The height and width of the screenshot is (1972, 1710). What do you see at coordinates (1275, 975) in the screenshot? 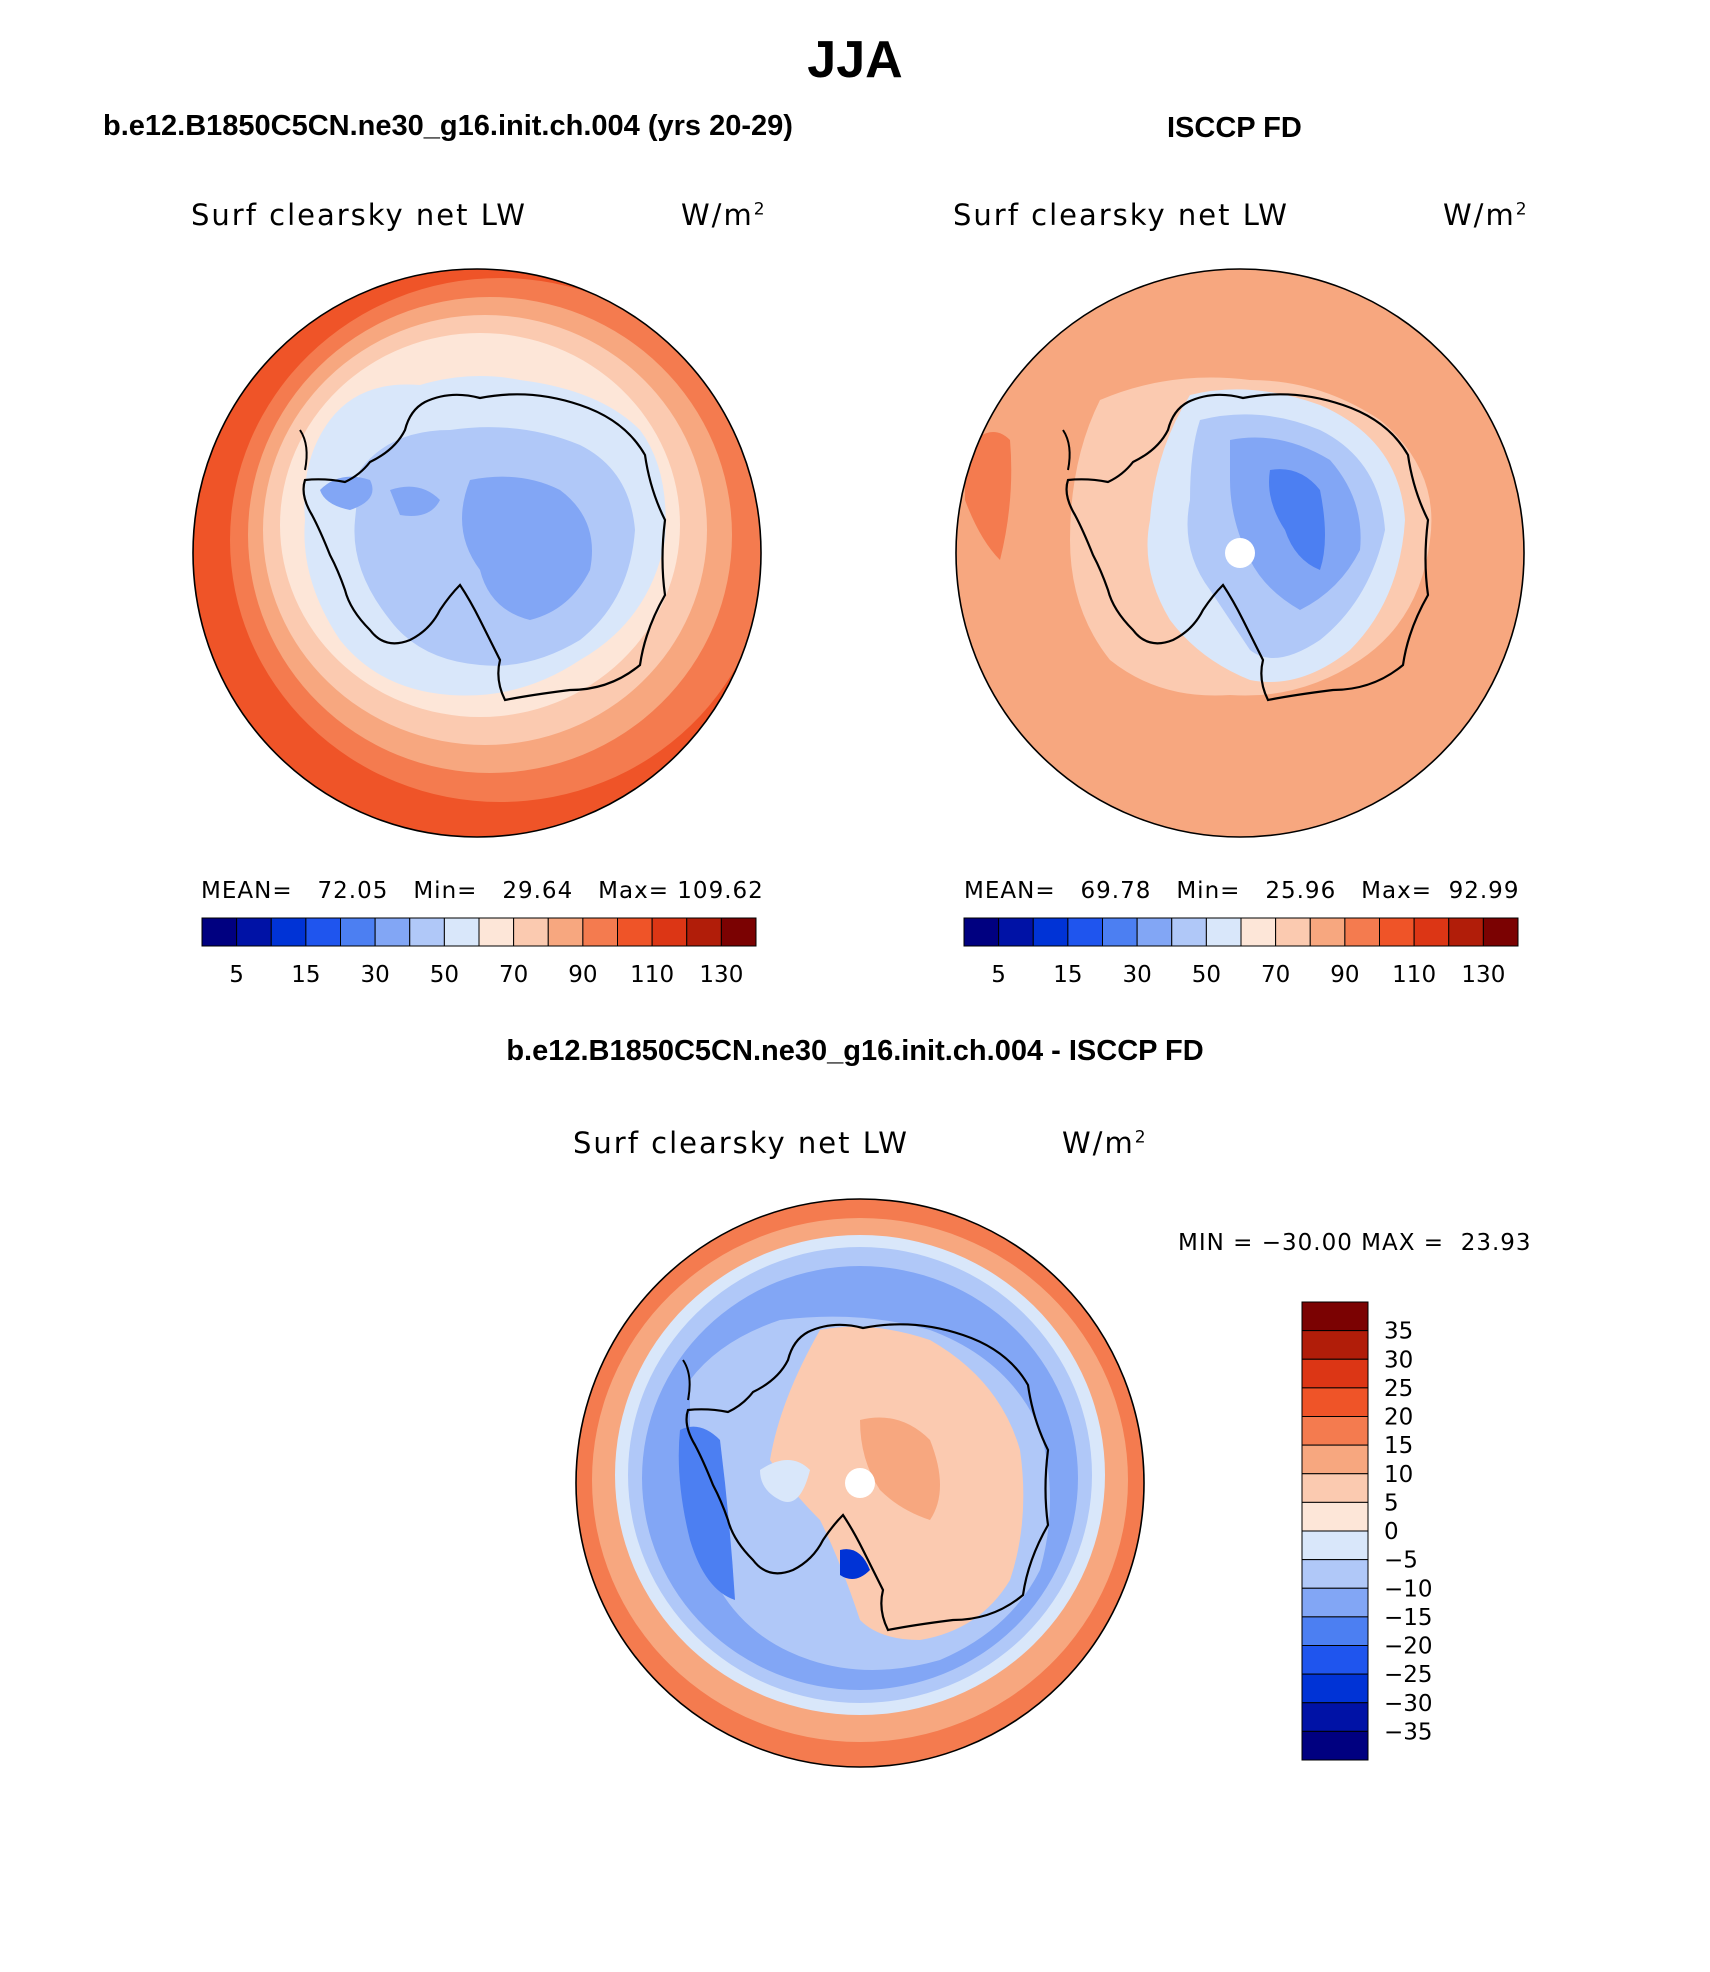
I see `panel2-colorbar-tick-label: 70` at bounding box center [1275, 975].